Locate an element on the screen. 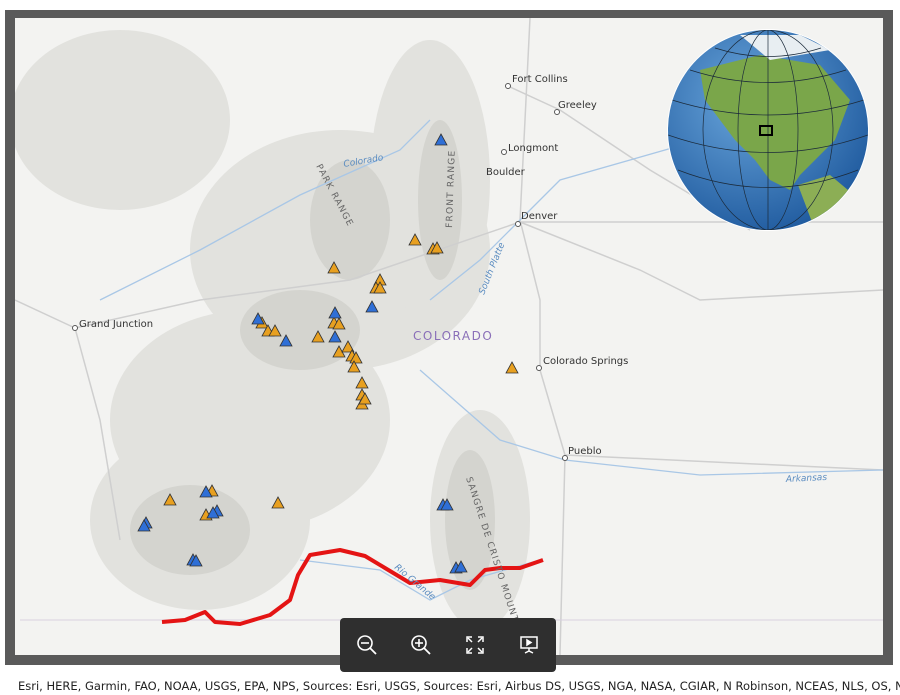  city-label: Greeley is located at coordinates (577, 105).